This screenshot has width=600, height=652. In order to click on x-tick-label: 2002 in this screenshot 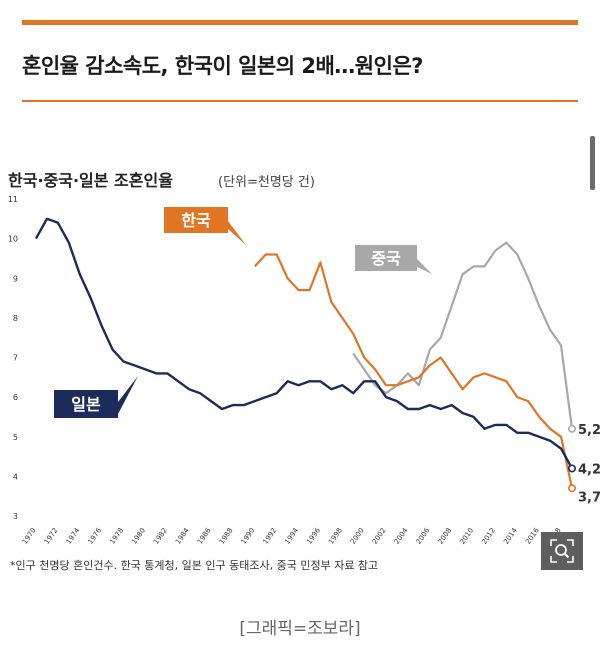, I will do `click(379, 536)`.